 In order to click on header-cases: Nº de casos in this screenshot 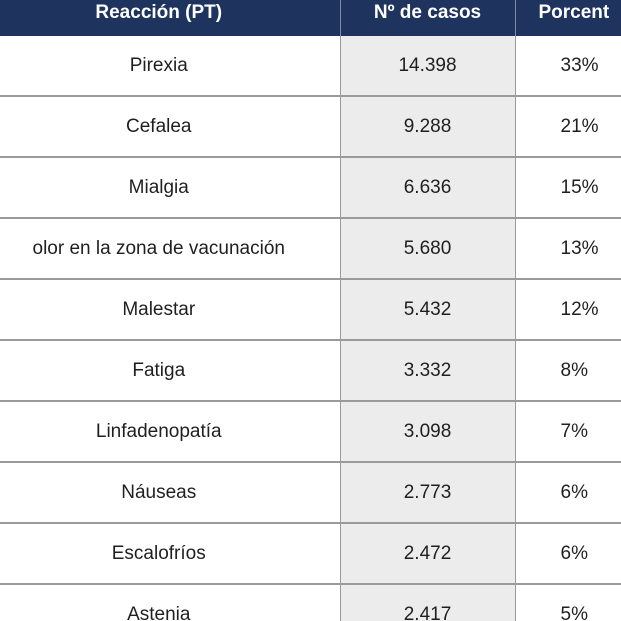, I will do `click(428, 18)`.